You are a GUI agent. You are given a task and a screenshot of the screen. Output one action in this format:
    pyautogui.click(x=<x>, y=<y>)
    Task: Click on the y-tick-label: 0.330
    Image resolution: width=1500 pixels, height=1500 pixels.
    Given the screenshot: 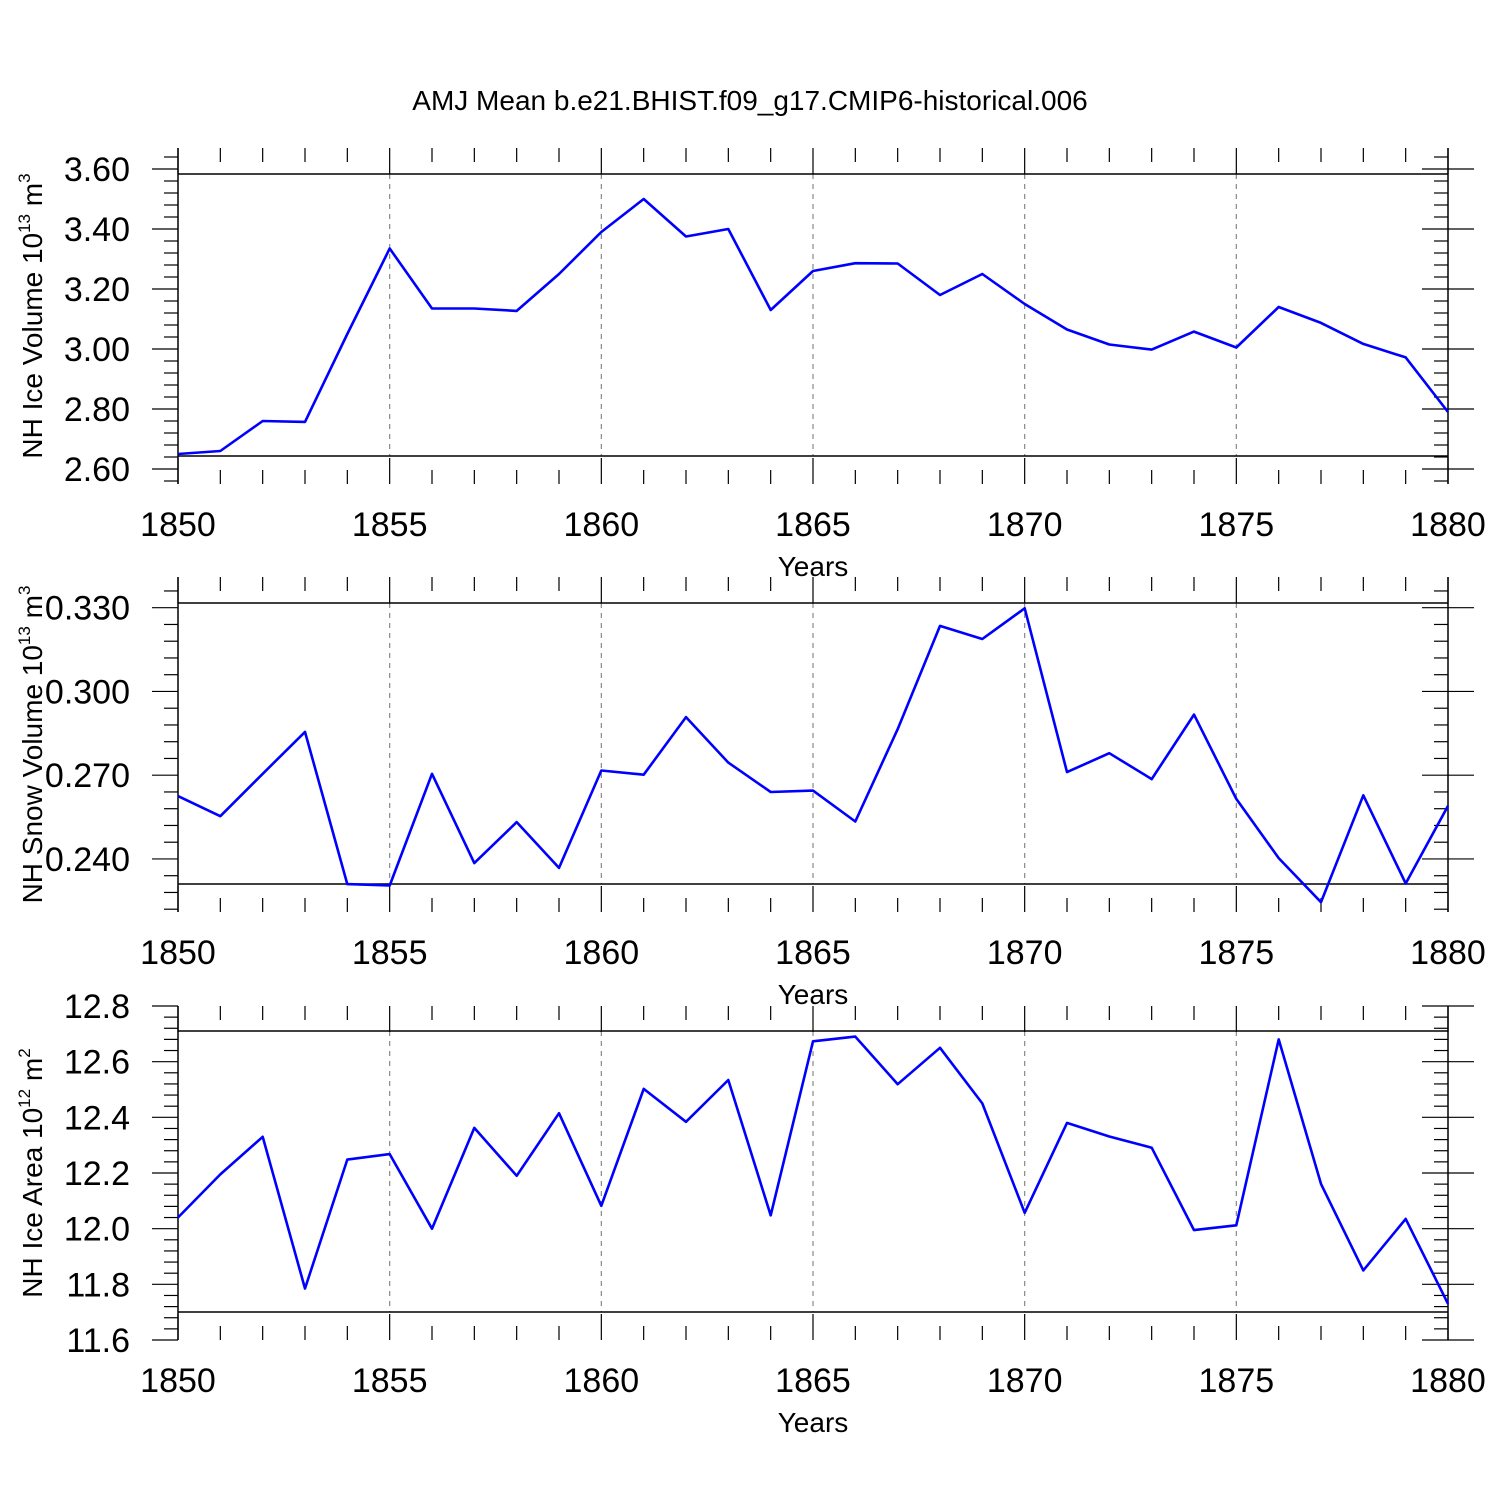 What is the action you would take?
    pyautogui.click(x=87, y=609)
    